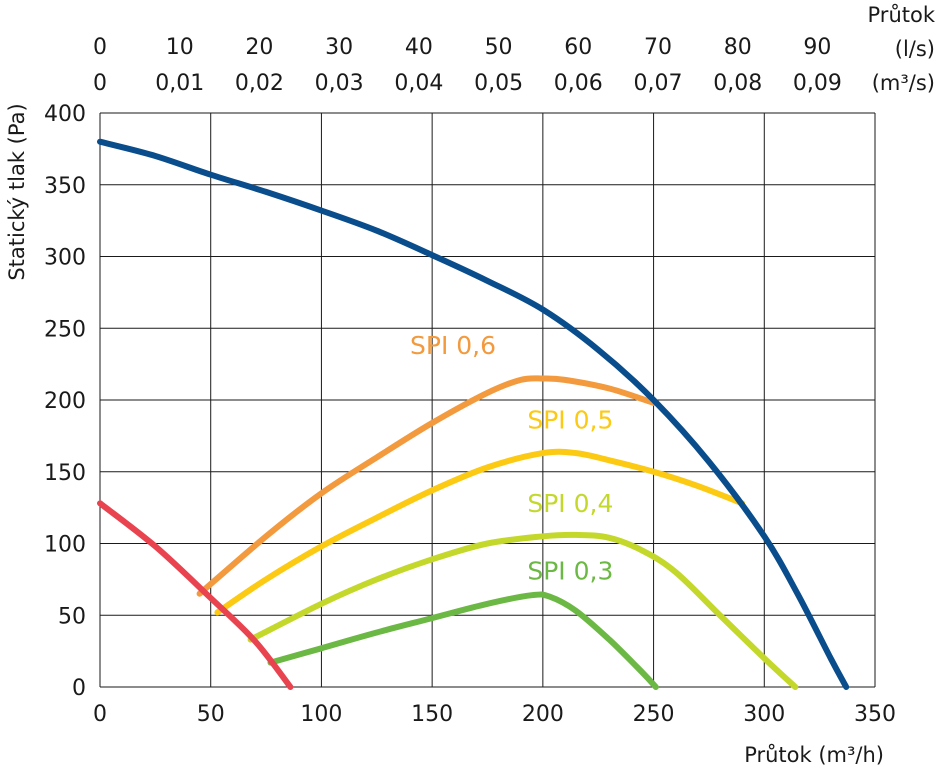  Describe the element at coordinates (259, 83) in the screenshot. I see `top-axis-tick-label: 0,02` at that location.